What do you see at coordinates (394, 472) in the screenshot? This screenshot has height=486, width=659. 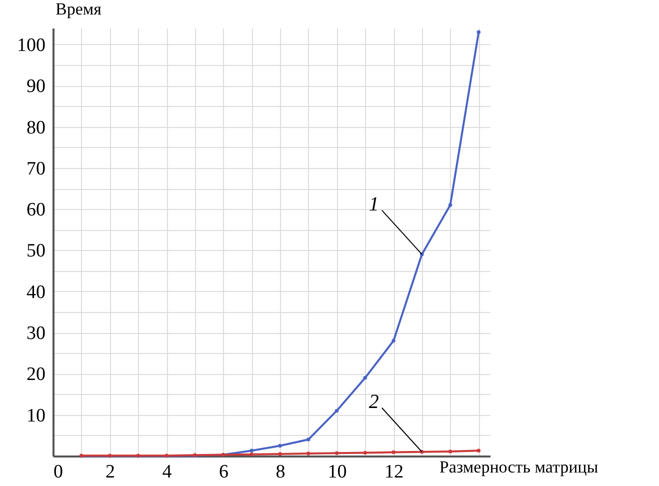 I see `x-tick-label: 12` at bounding box center [394, 472].